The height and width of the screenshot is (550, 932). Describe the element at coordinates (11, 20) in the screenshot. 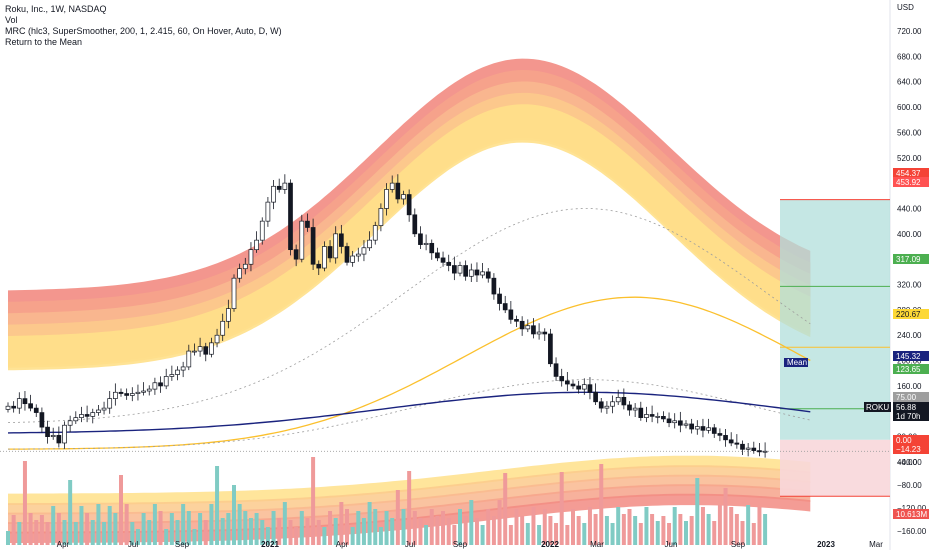

I see `volume-indicator-label: Vol` at that location.